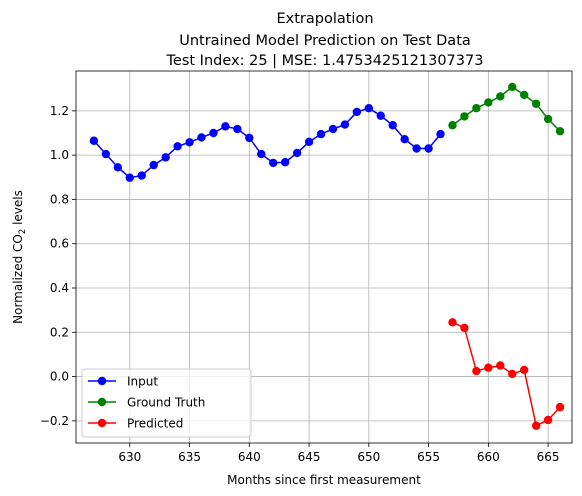 The height and width of the screenshot is (496, 582). I want to click on x-tick-label: 650, so click(368, 457).